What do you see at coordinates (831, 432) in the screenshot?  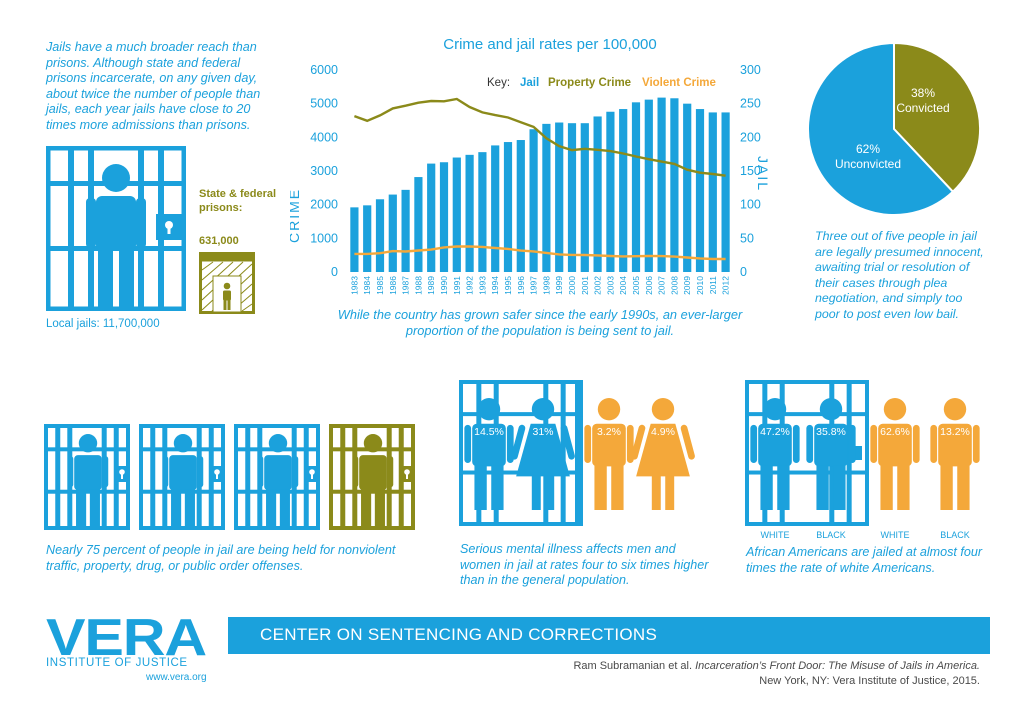 I see `race-figure-pct: 35.8%` at bounding box center [831, 432].